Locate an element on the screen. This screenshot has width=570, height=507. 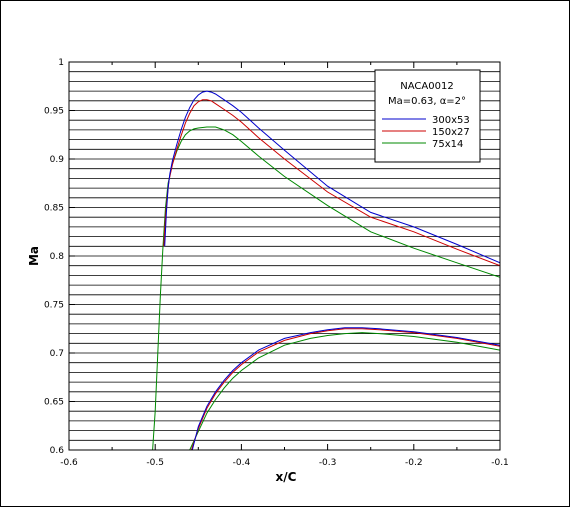
series-line-300x53-lower is located at coordinates (345, 388).